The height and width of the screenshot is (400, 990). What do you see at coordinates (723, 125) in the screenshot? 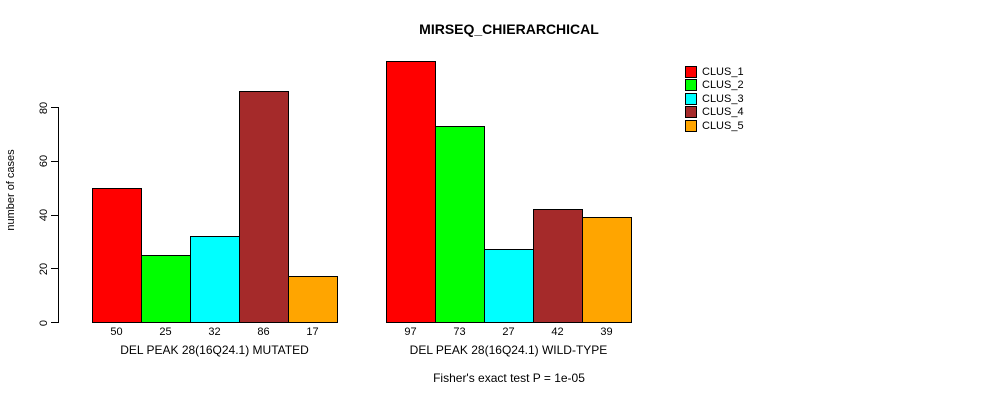
I see `legend-label-clus_5: CLUS_5` at bounding box center [723, 125].